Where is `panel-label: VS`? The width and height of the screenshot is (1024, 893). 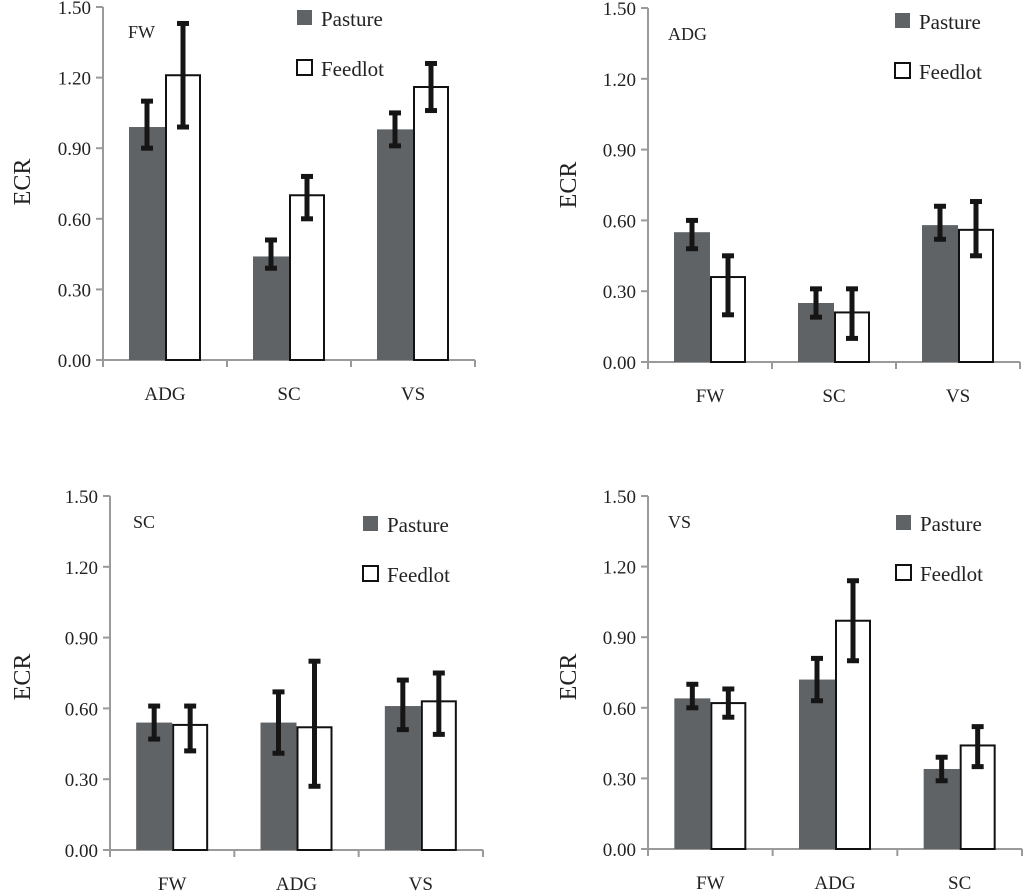
panel-label: VS is located at coordinates (679, 522).